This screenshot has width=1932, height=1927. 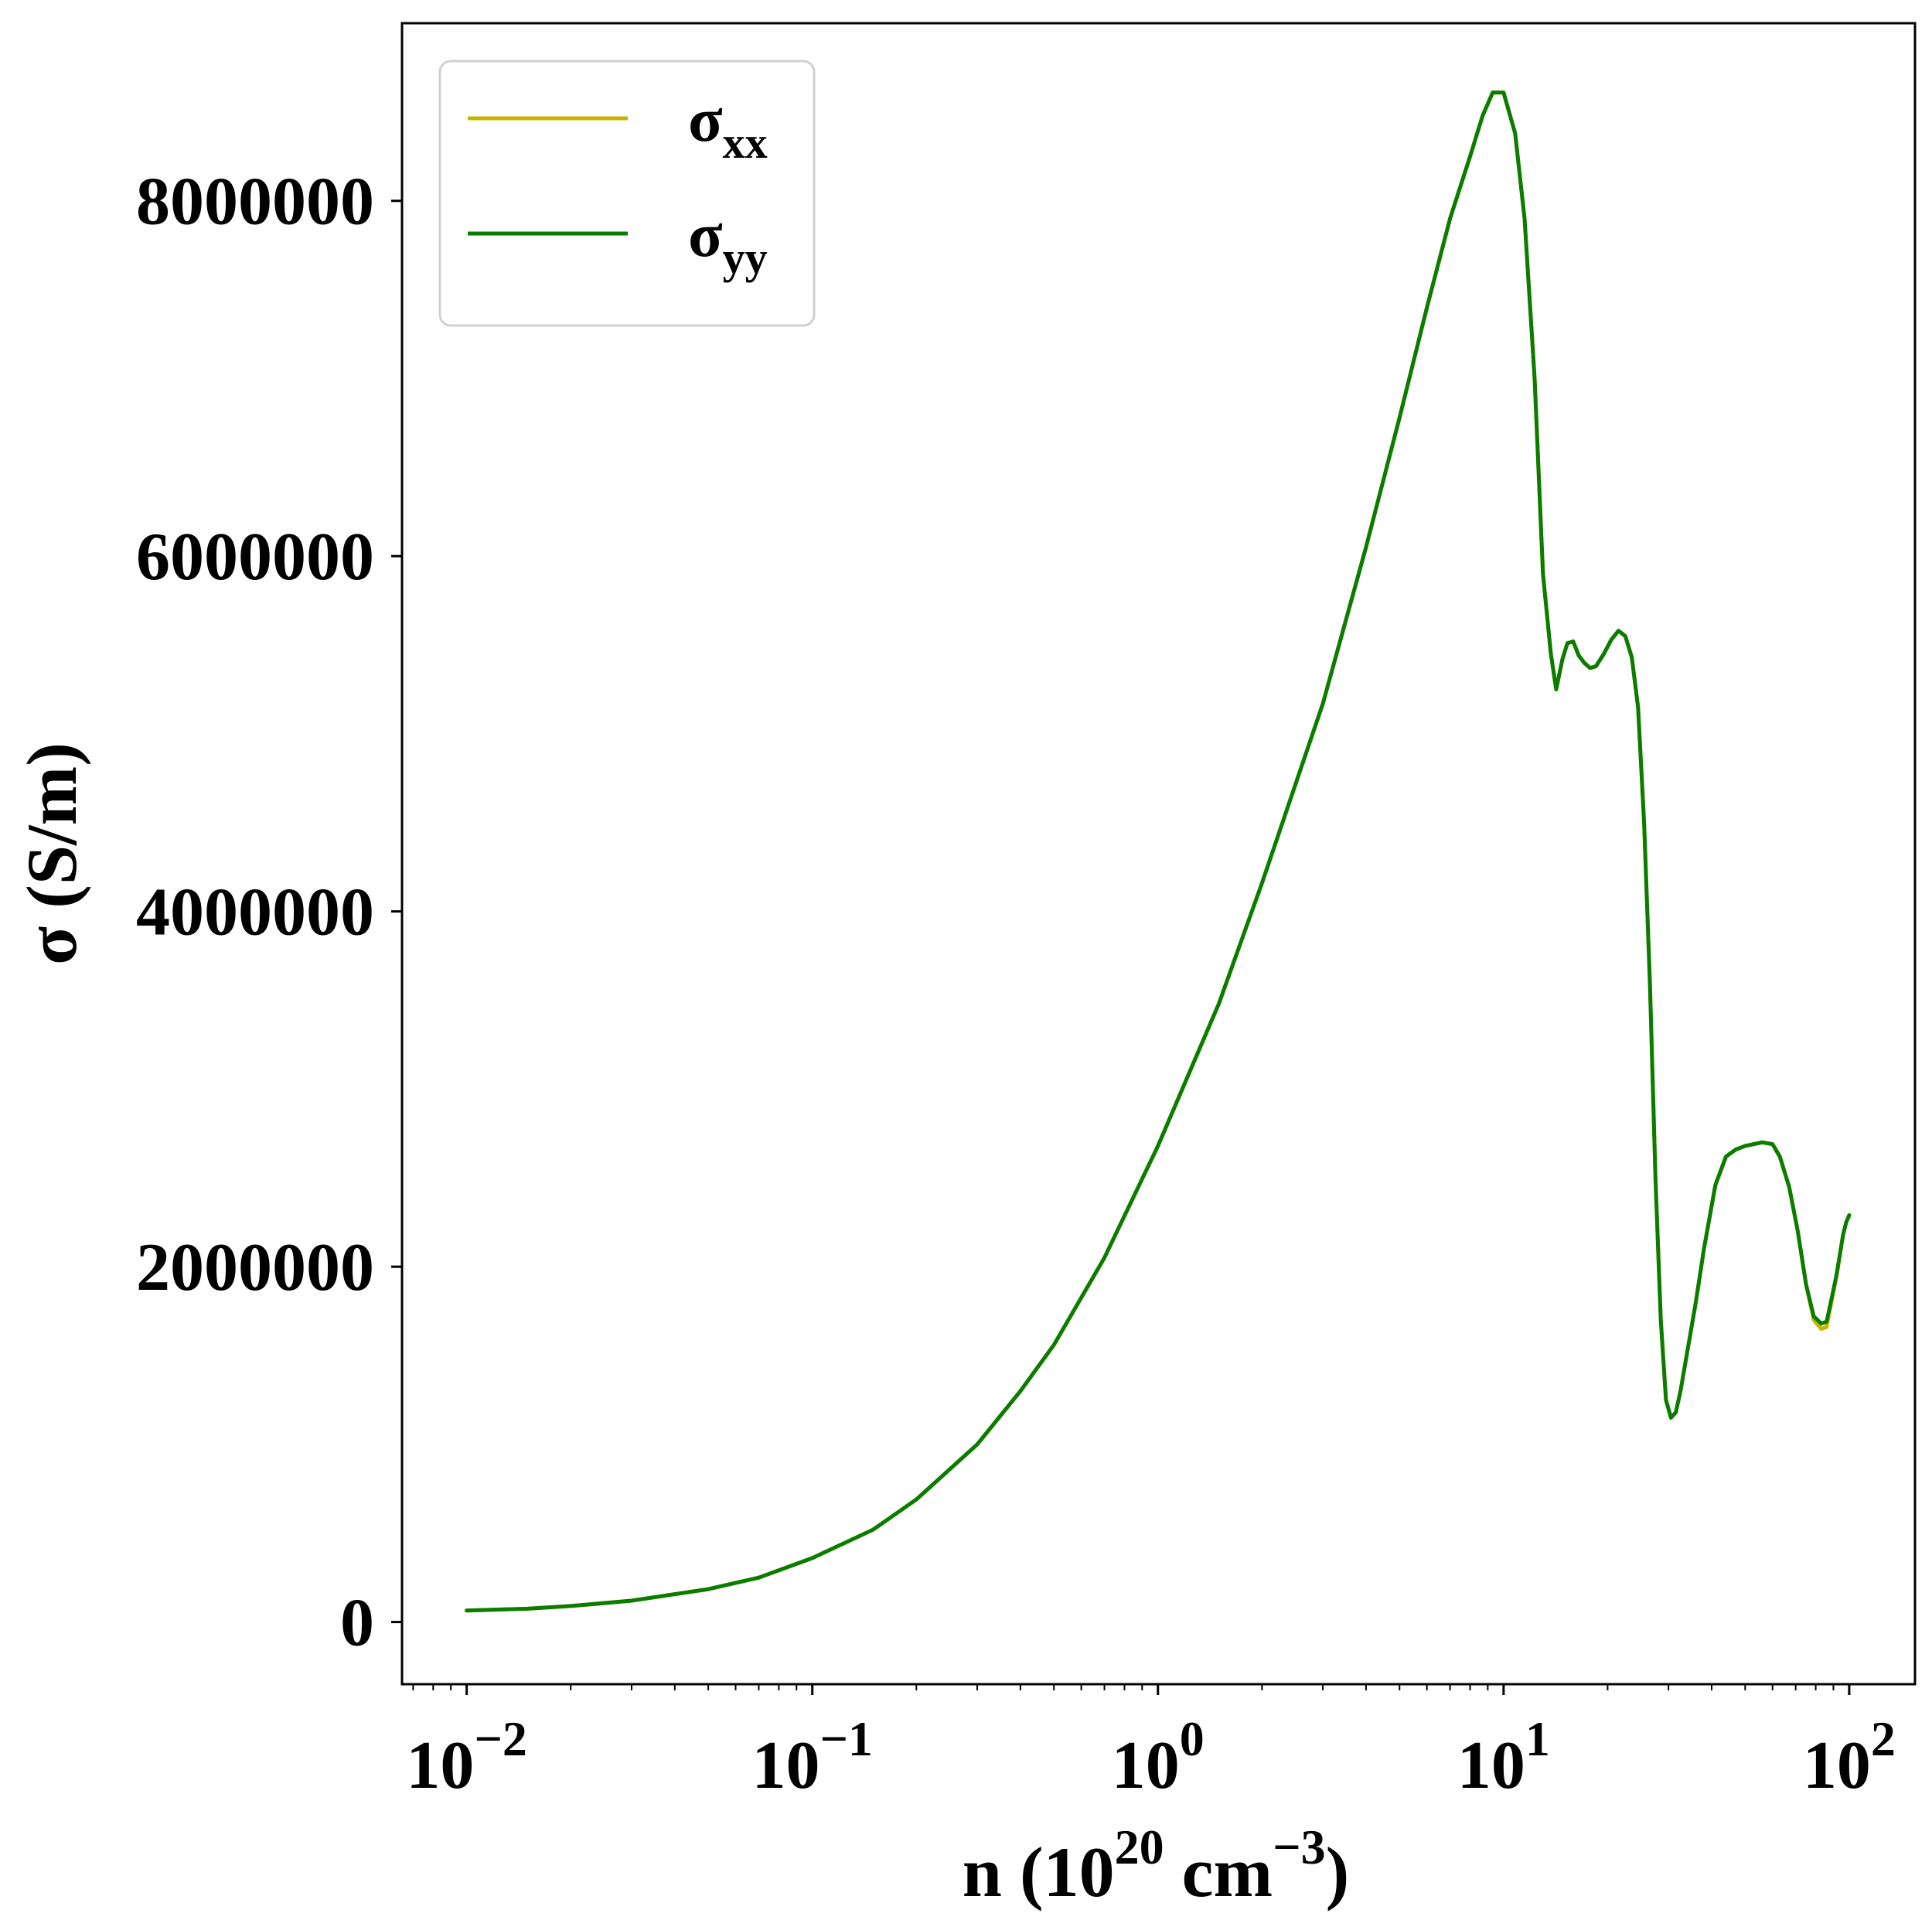 What do you see at coordinates (255, 202) in the screenshot?
I see `y-tick-label: 8000000` at bounding box center [255, 202].